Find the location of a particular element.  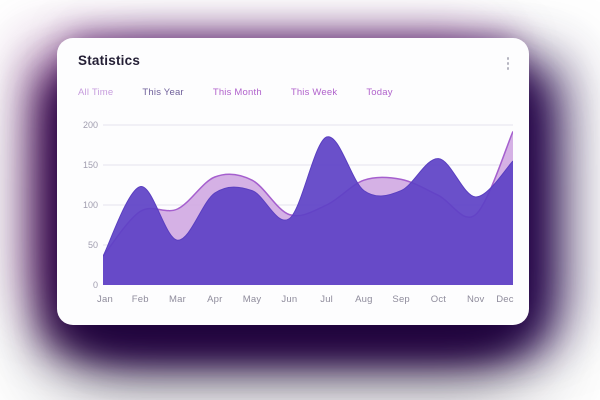

tab-this-year: This Year is located at coordinates (163, 92).